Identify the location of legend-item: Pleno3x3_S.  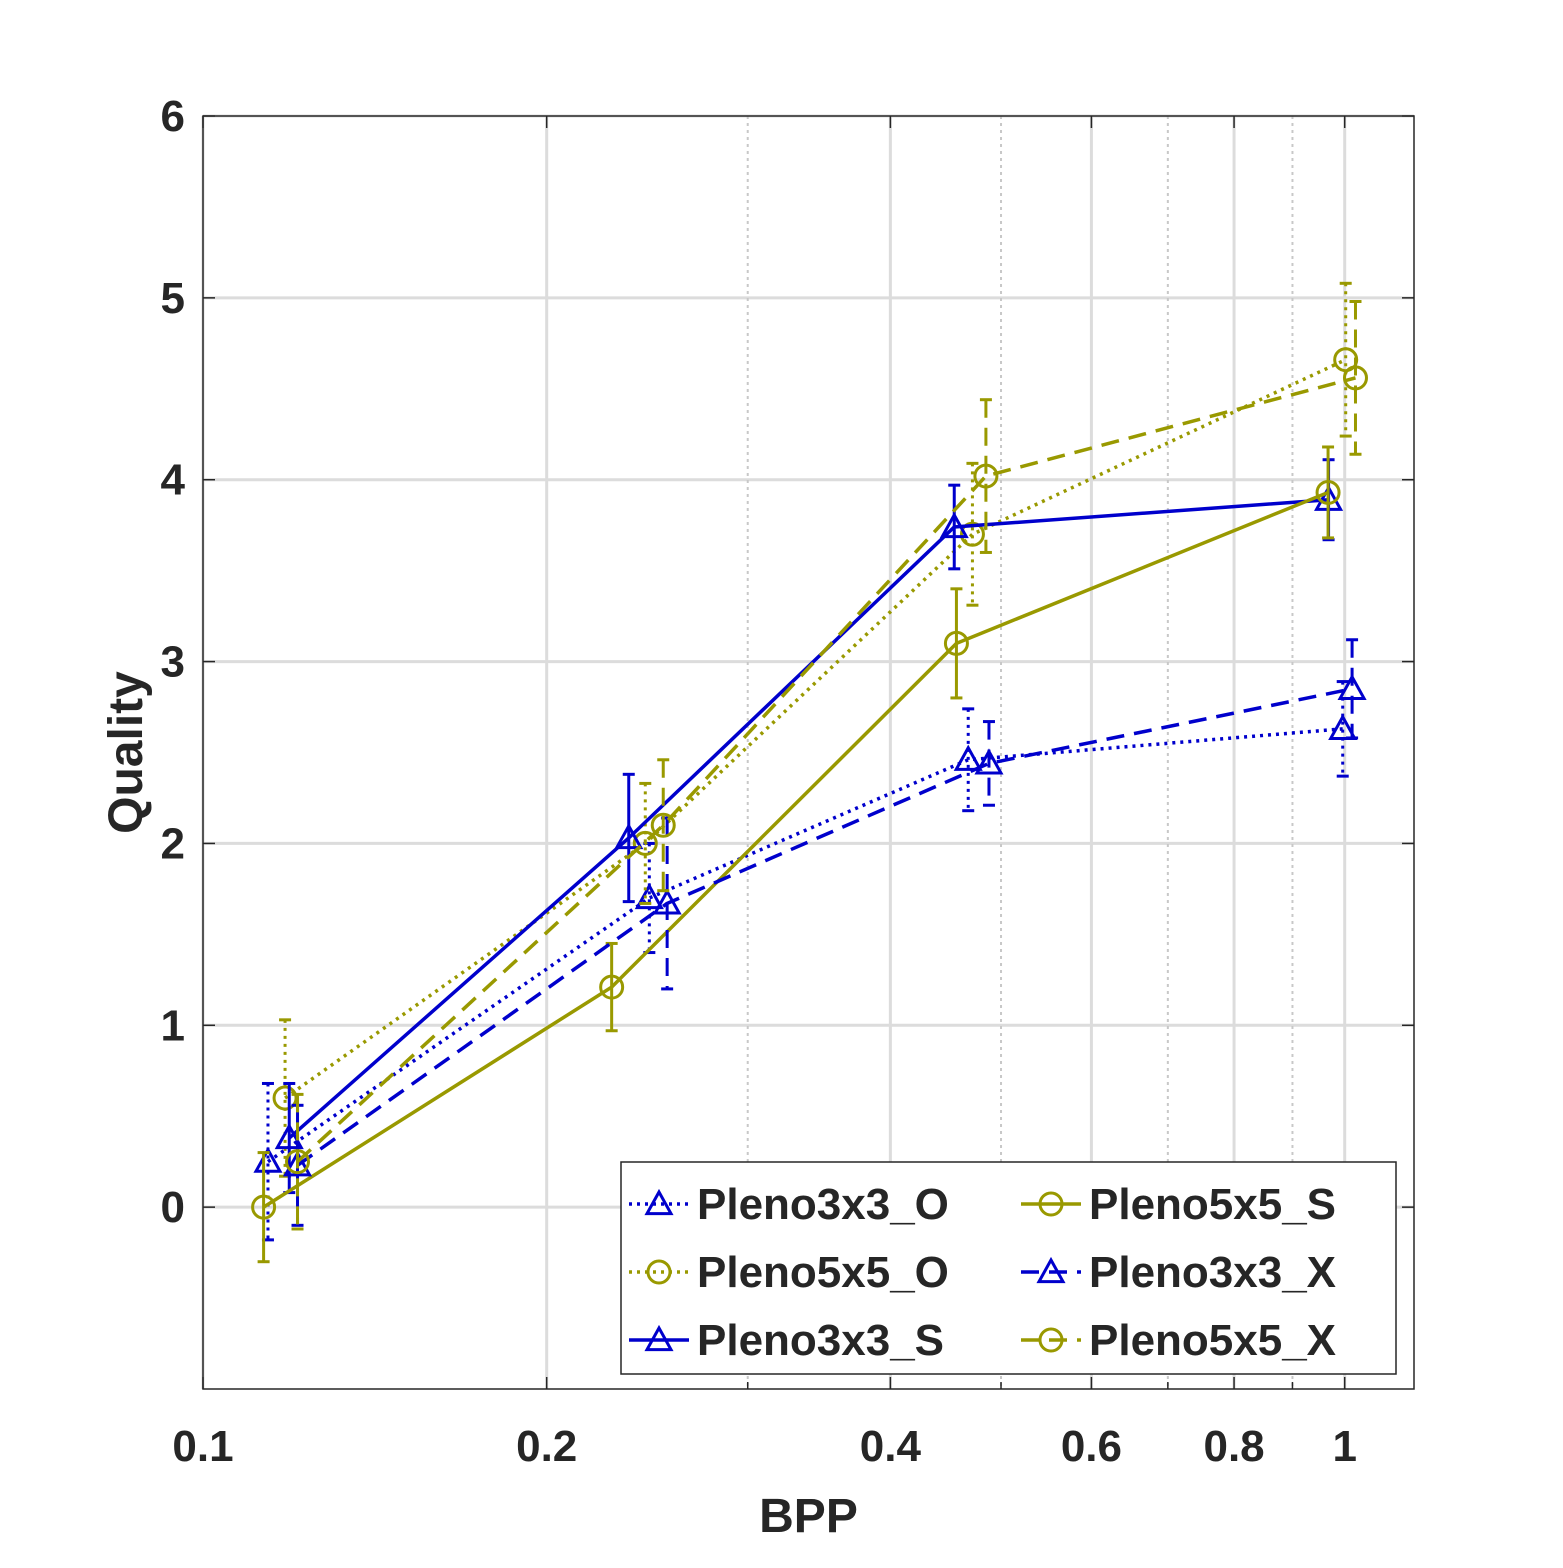
(786, 1340).